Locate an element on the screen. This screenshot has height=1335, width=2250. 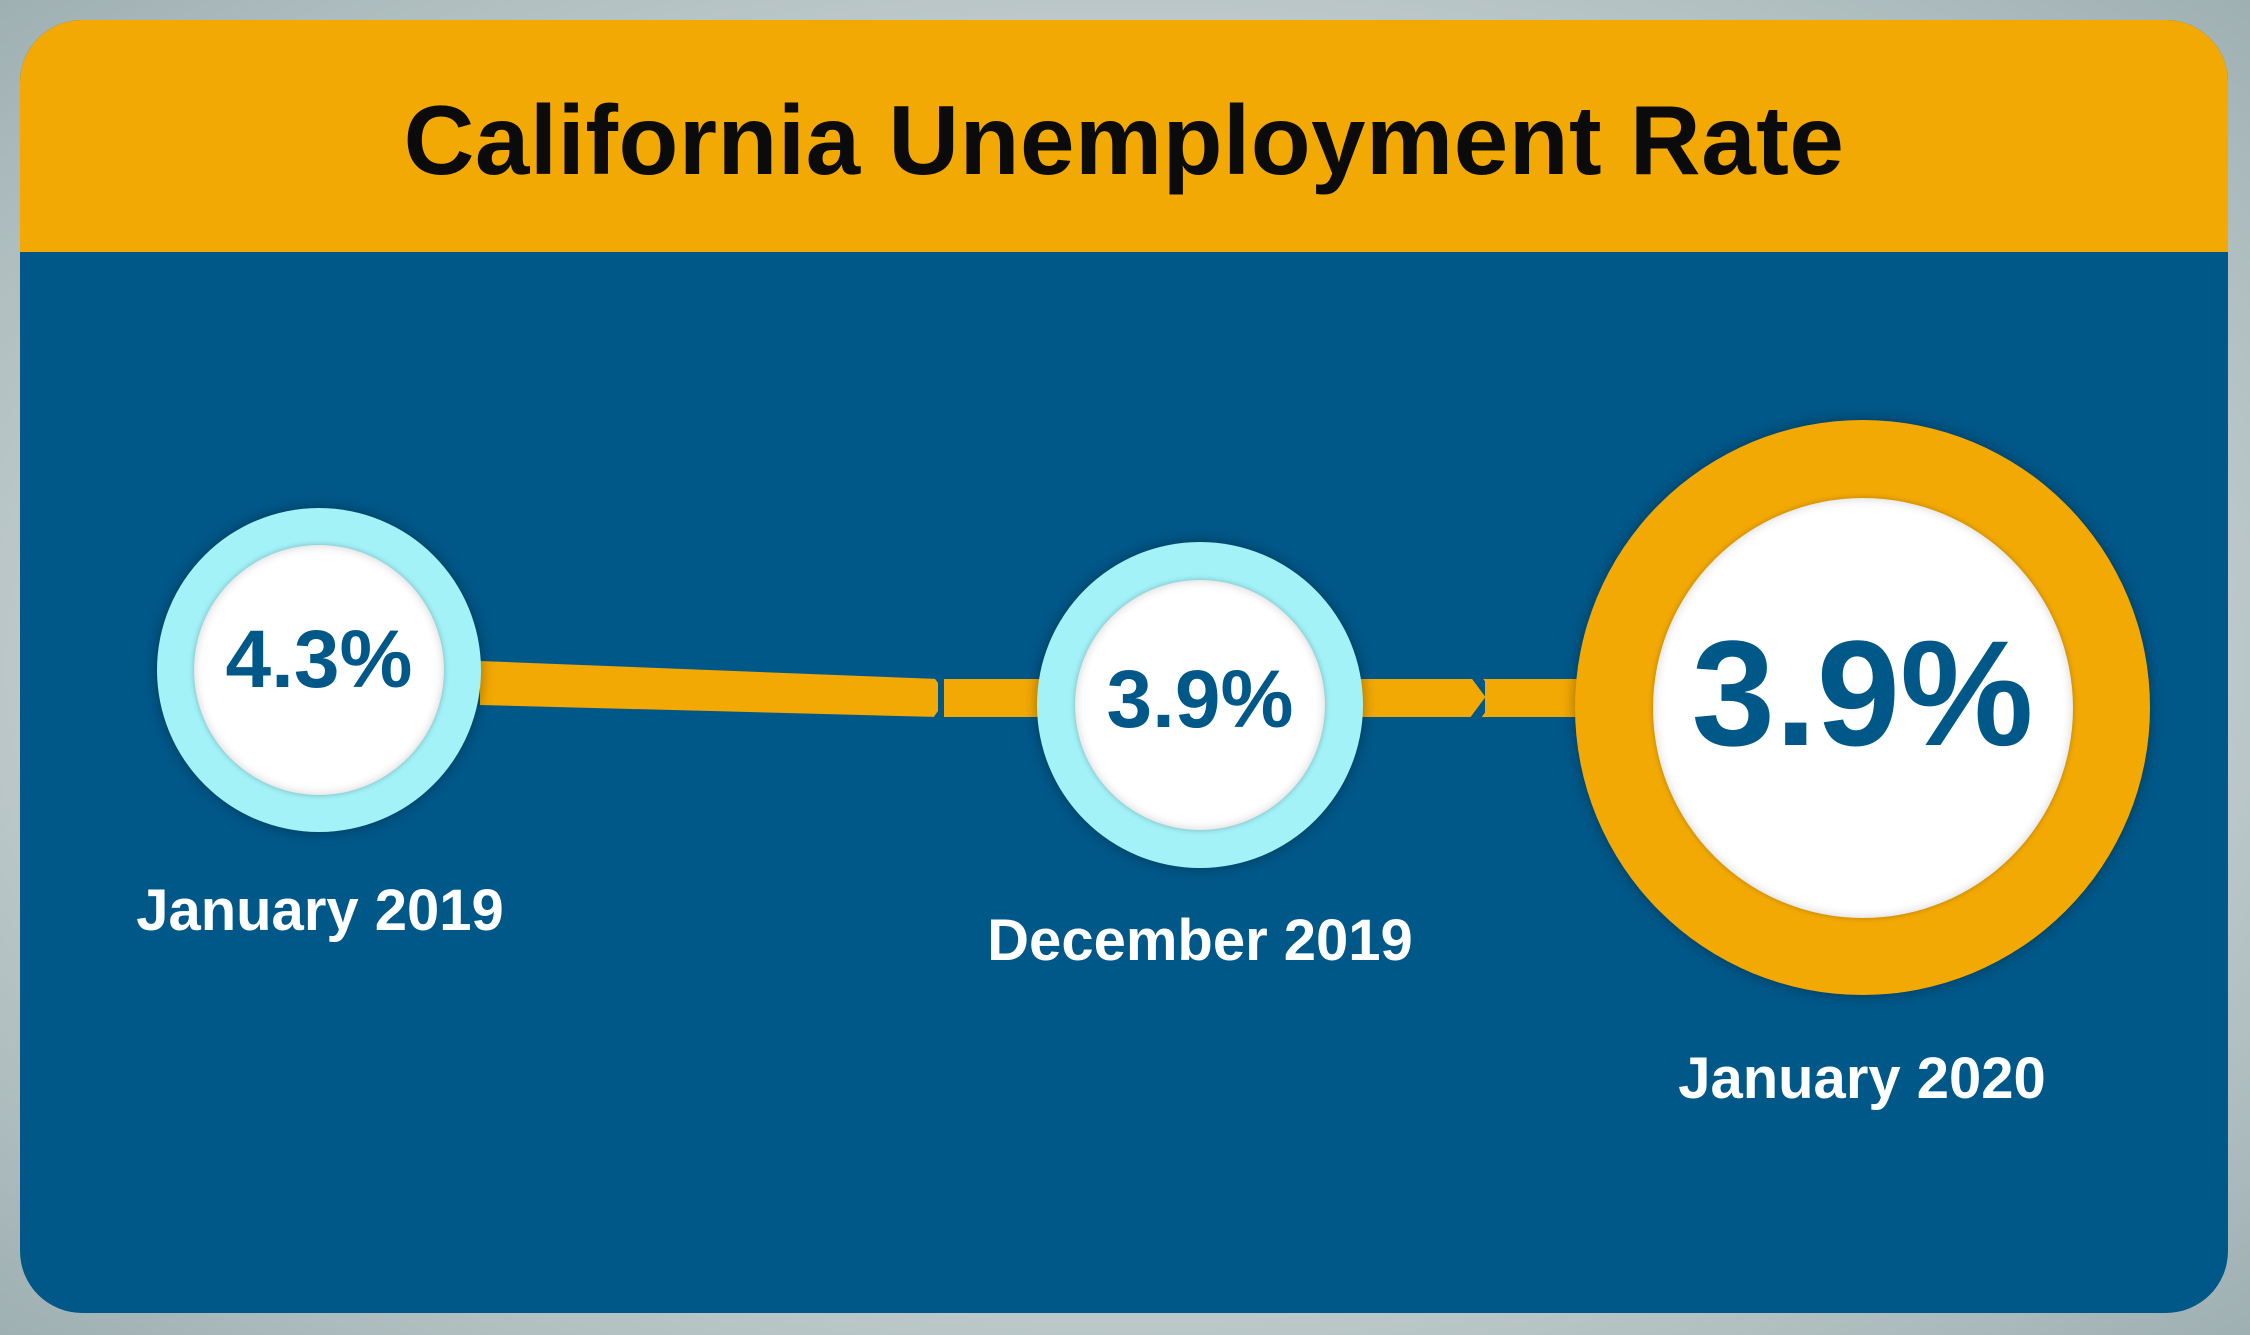
milestone-circle-january-2020: 3.9% is located at coordinates (1862, 707).